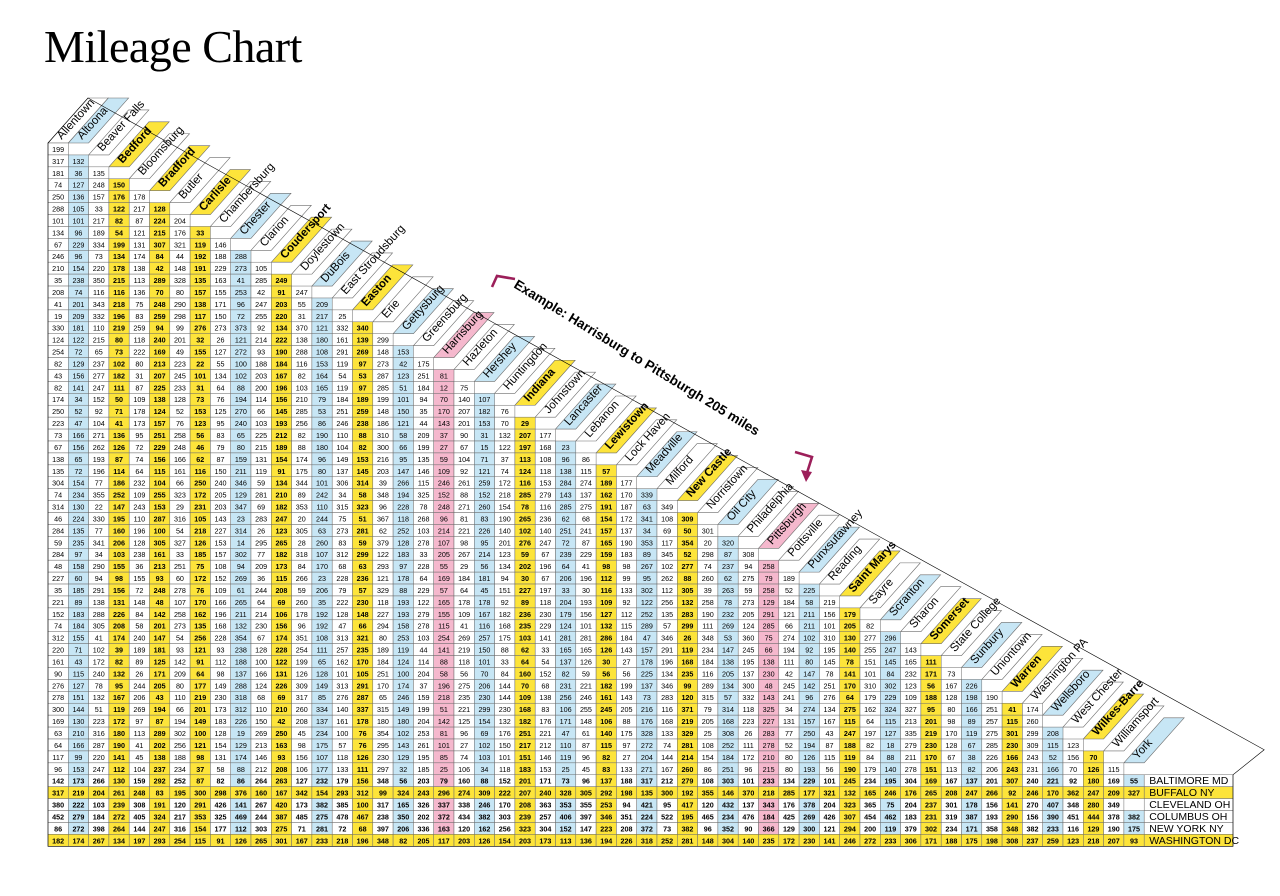 This screenshot has width=1280, height=896. Describe the element at coordinates (687, 661) in the screenshot. I see `mileage-value: 168` at that location.